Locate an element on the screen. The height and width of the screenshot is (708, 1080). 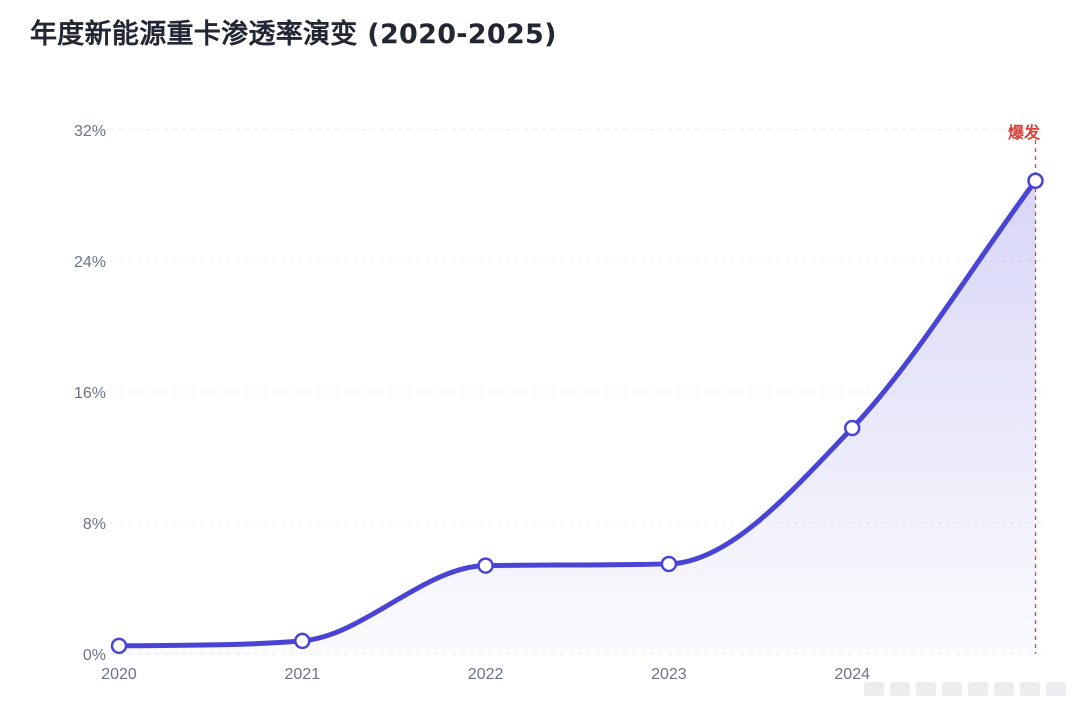
x-tick-label: 2021 is located at coordinates (303, 674).